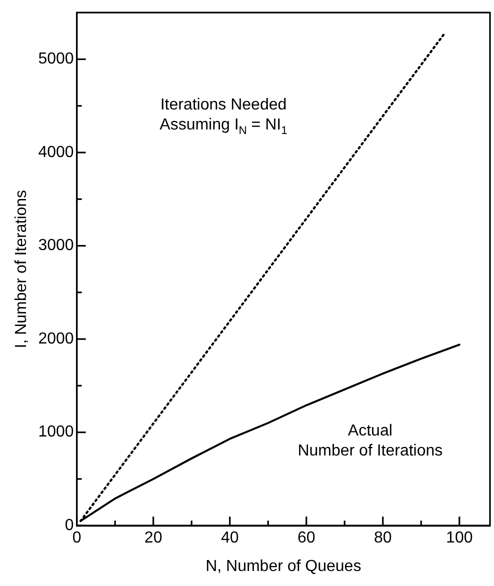 This screenshot has width=494, height=586. I want to click on y-tick-label: 0, so click(69, 525).